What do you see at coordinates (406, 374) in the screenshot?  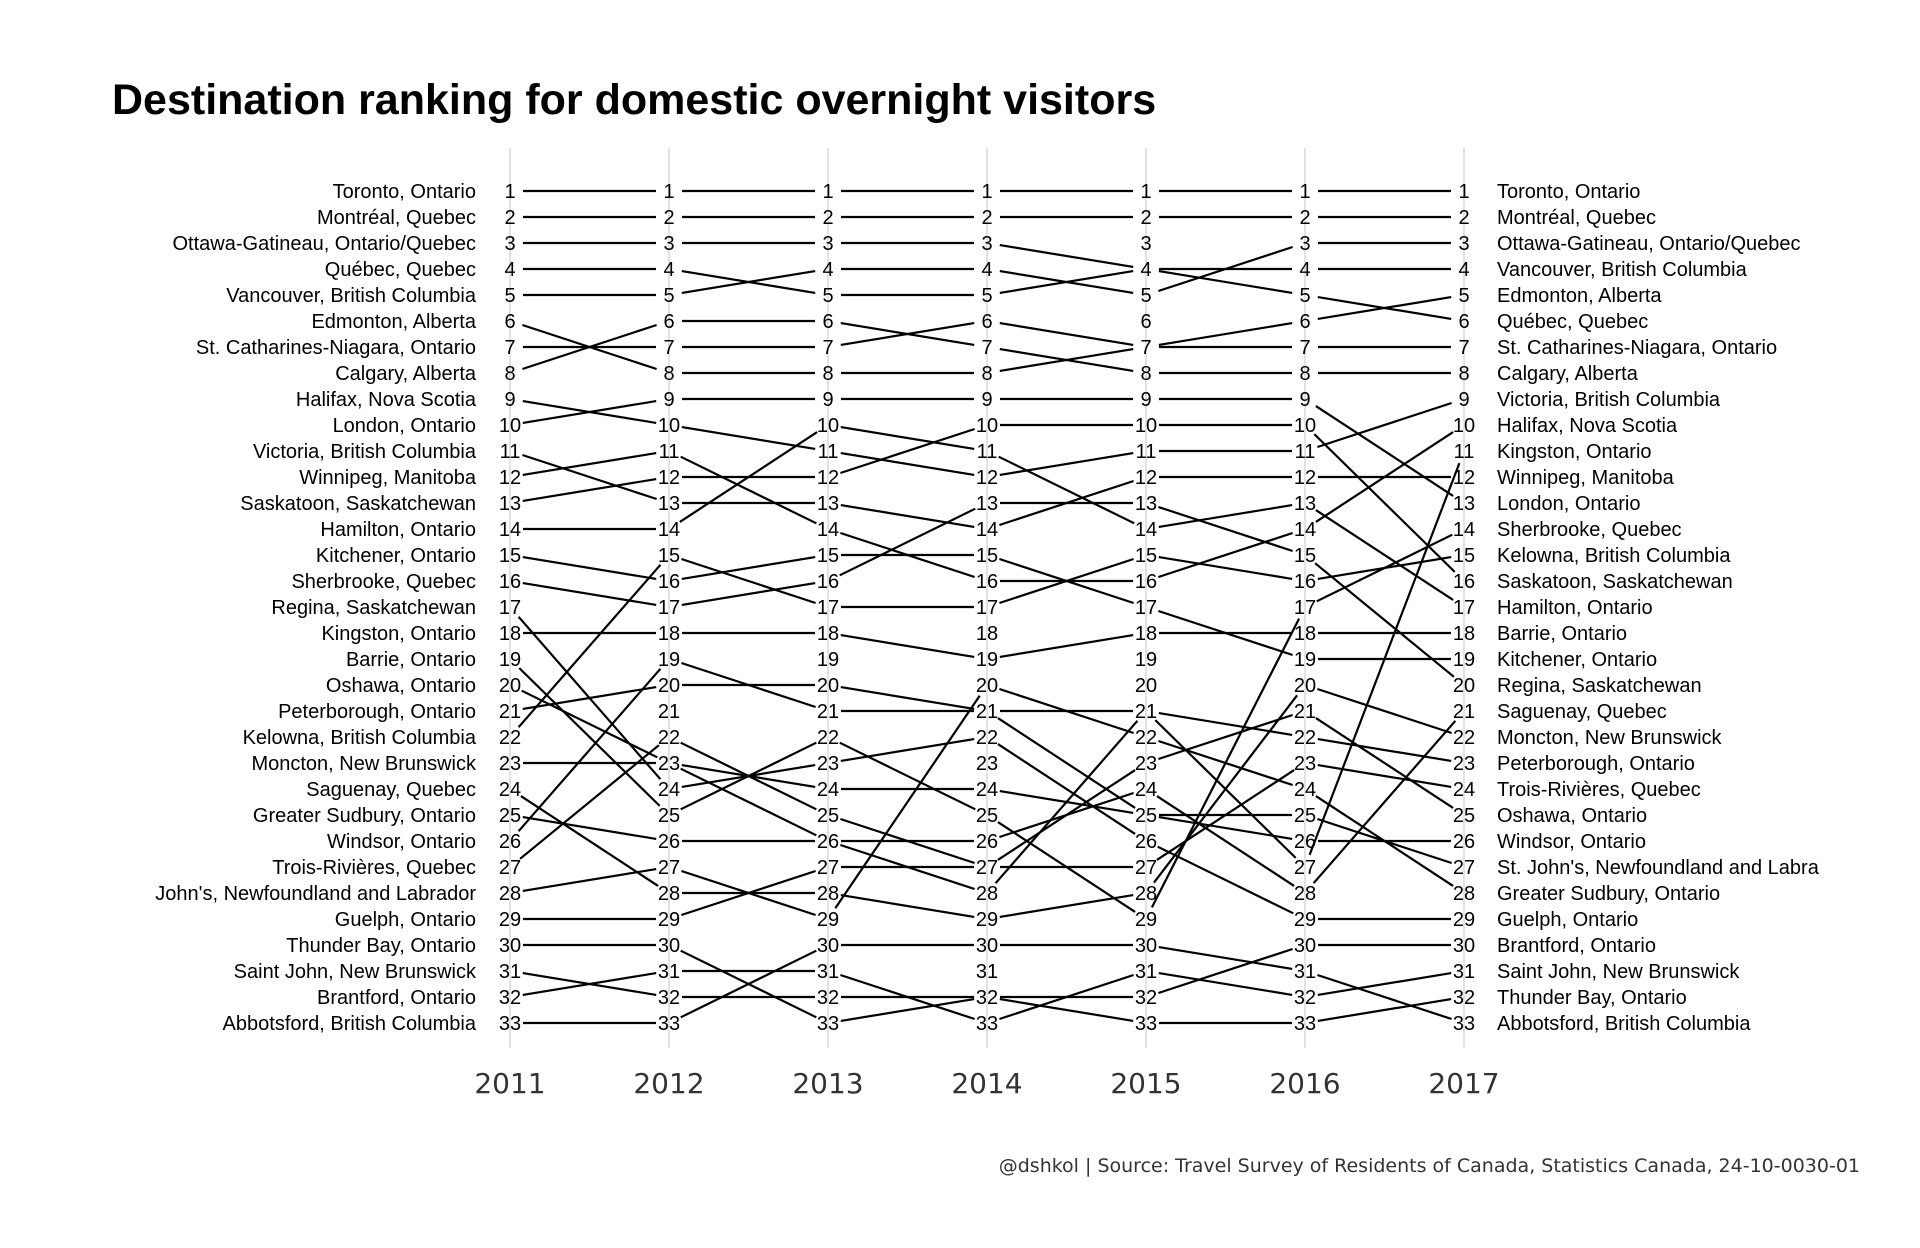 I see `left-city-label: Calgary, Alberta` at bounding box center [406, 374].